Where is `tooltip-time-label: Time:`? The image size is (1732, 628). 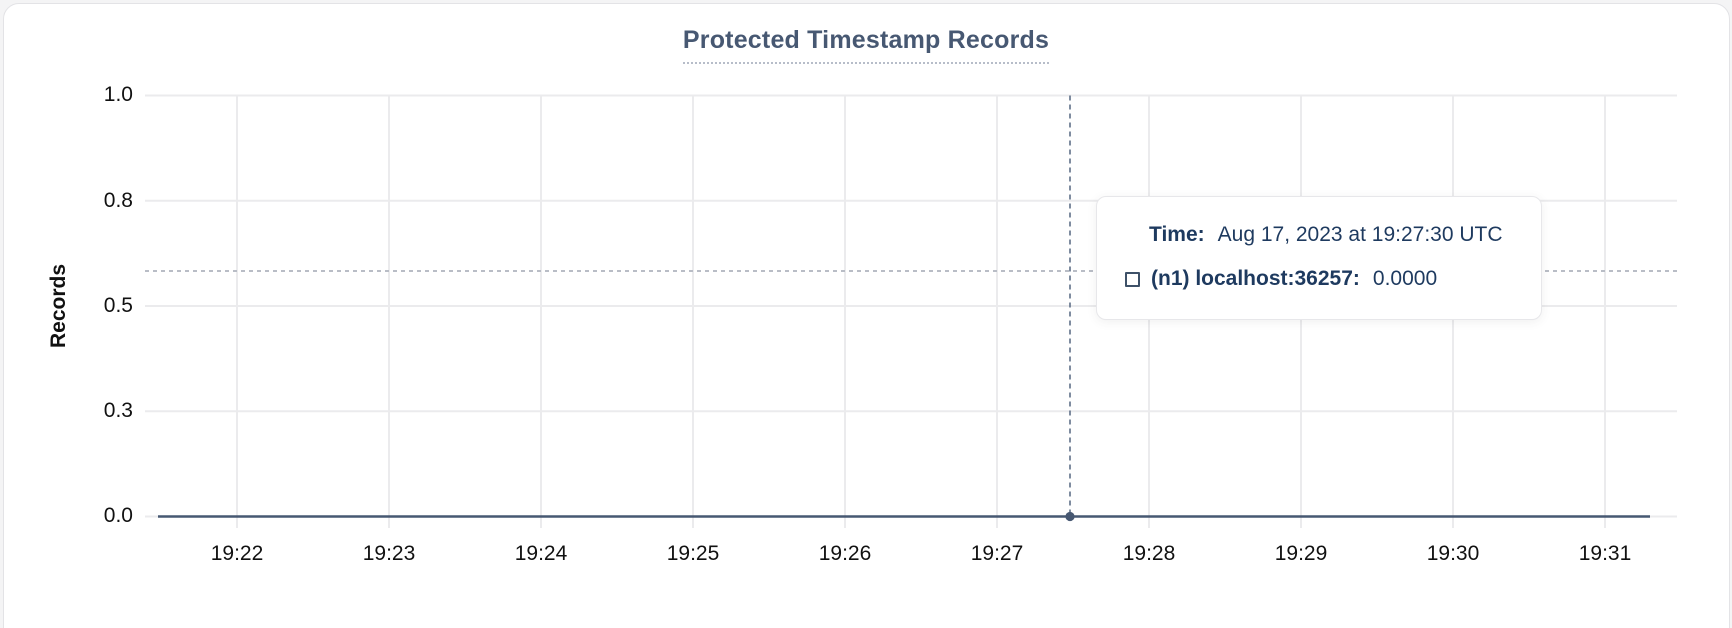
tooltip-time-label: Time: is located at coordinates (1177, 234).